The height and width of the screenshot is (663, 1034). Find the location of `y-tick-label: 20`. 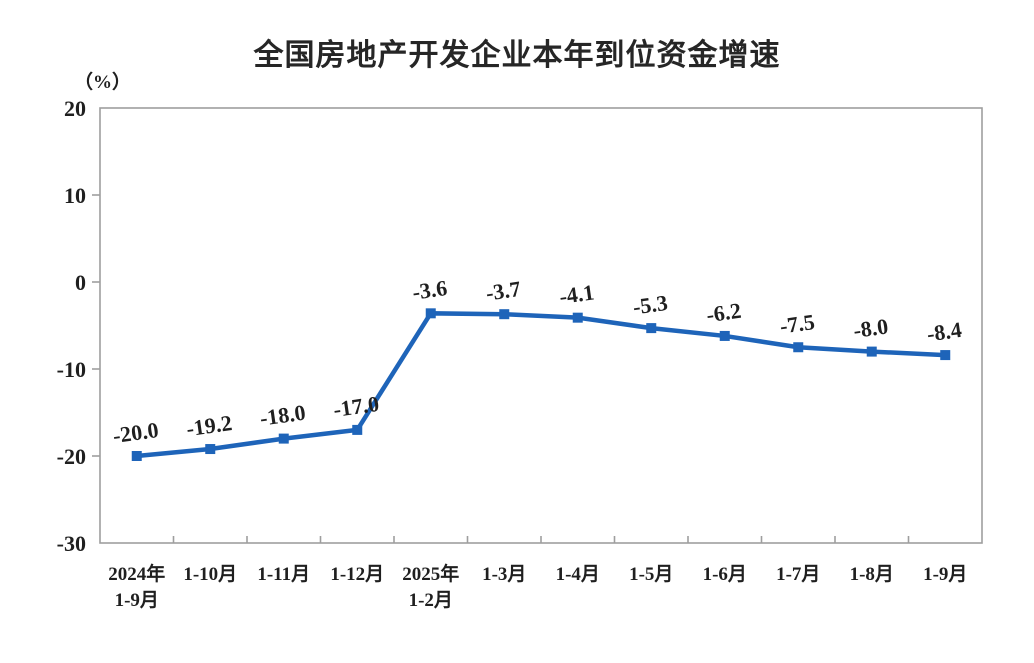

y-tick-label: 20 is located at coordinates (75, 108).